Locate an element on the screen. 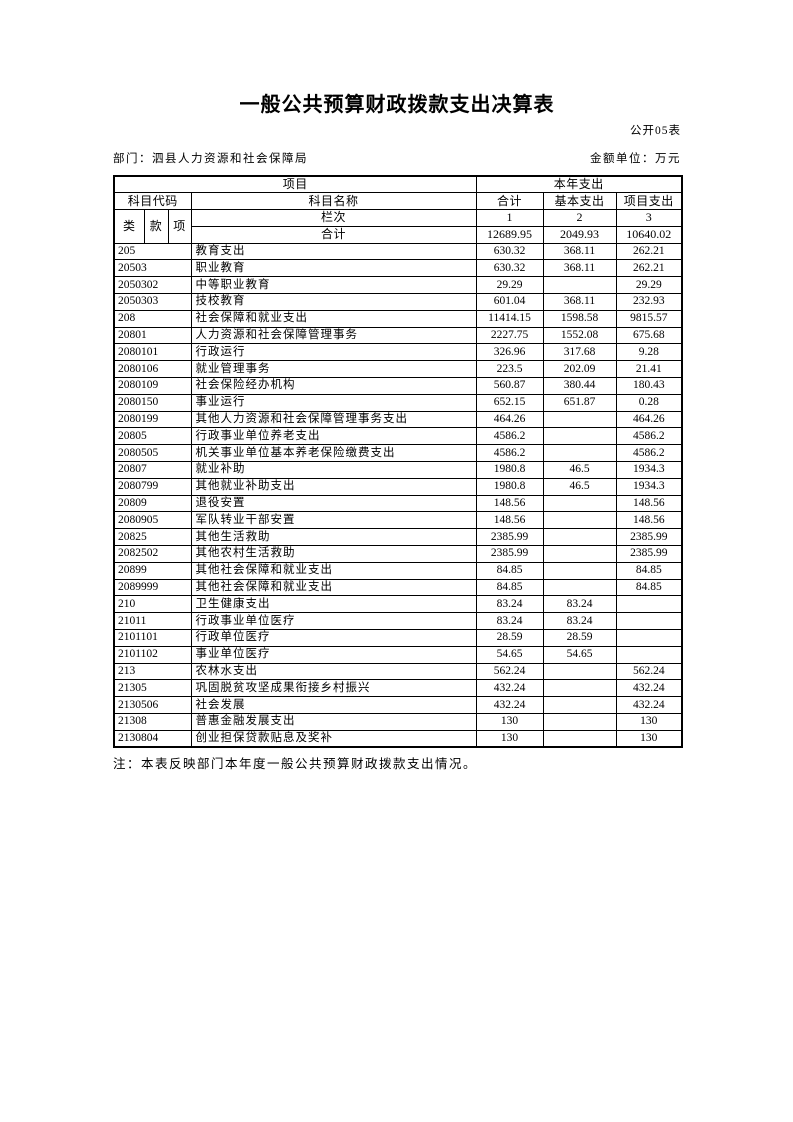 This screenshot has width=793, height=1122. row-project-expense: 9.28 is located at coordinates (649, 352).